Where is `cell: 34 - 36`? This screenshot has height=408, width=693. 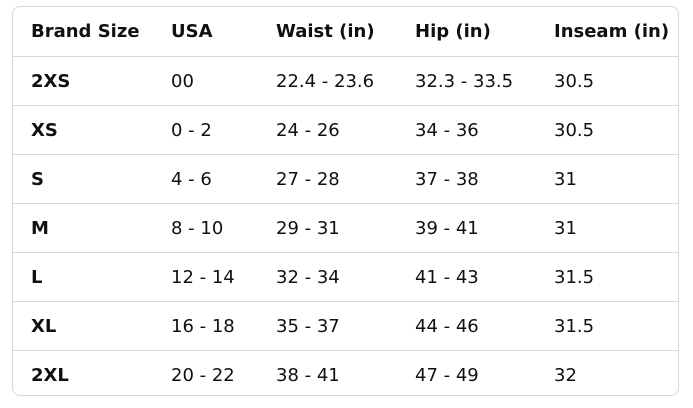 cell: 34 - 36 is located at coordinates (447, 130).